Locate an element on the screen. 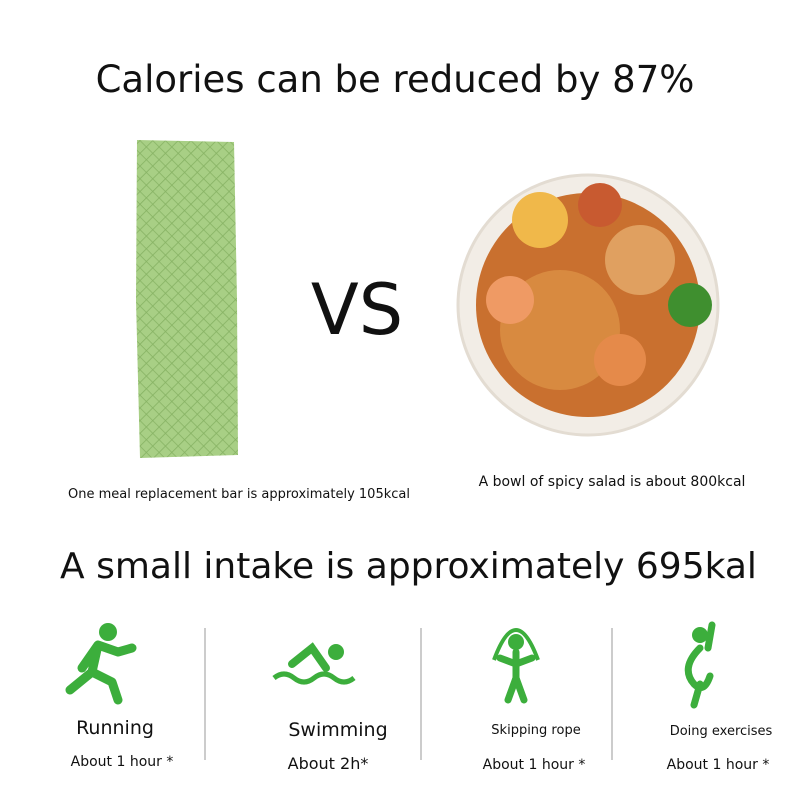 The image size is (800, 800). activity-name: Swimming is located at coordinates (337, 730).